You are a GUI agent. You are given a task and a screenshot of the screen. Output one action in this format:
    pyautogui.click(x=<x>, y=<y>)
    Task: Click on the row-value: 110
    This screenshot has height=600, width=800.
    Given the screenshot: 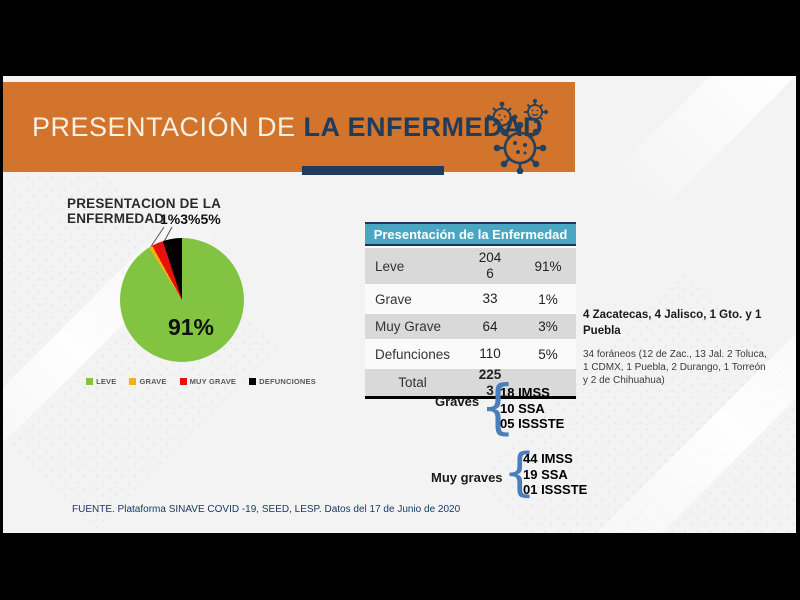 What is the action you would take?
    pyautogui.click(x=490, y=354)
    